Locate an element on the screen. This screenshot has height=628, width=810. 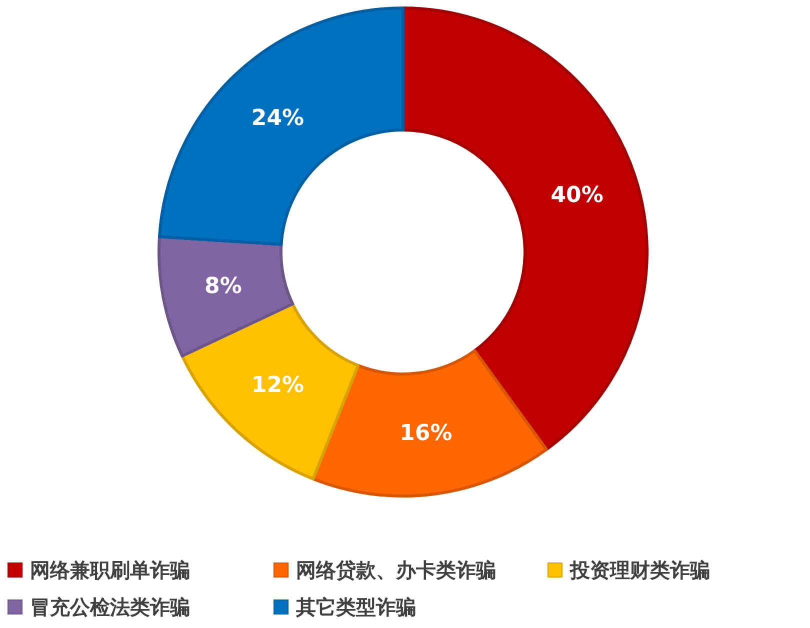
data-label: 40% is located at coordinates (577, 195).